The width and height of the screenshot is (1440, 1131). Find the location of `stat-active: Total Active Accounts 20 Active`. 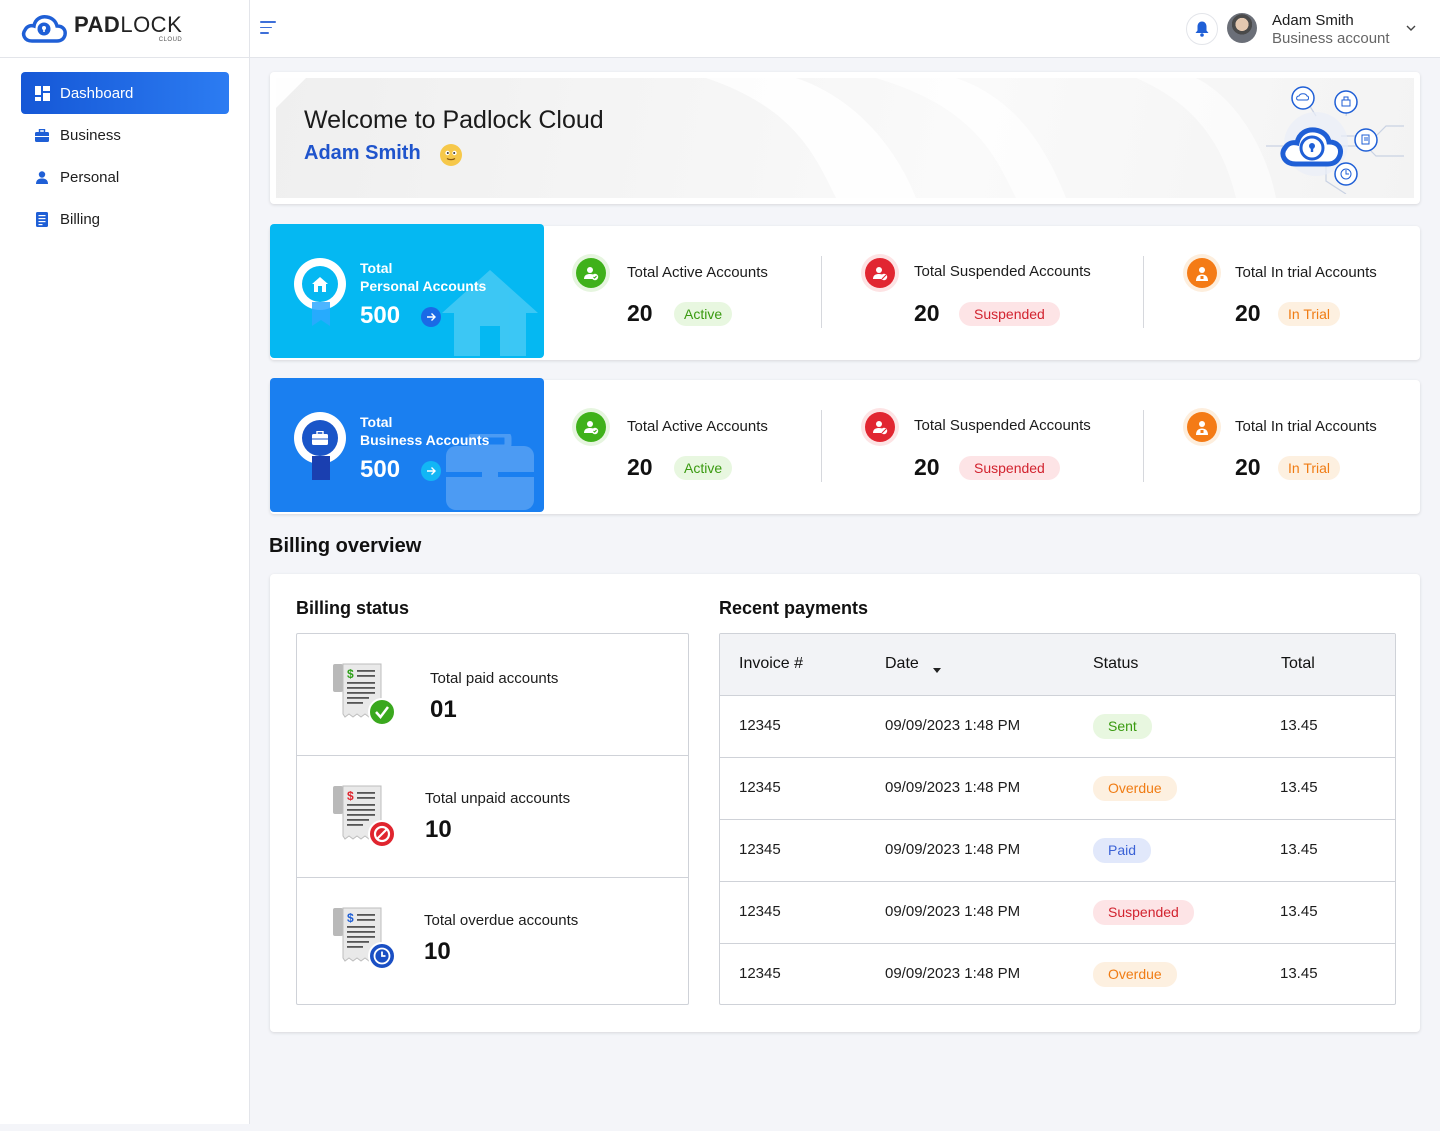

stat-active: Total Active Accounts 20 Active is located at coordinates (683, 445).